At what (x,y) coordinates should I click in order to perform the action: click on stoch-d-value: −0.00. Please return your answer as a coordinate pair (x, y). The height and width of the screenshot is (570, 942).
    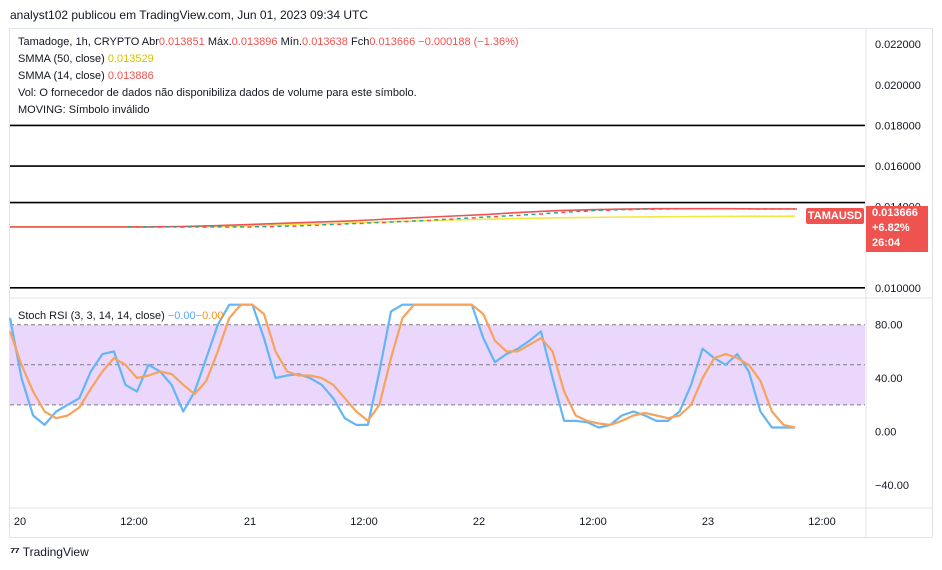
    Looking at the image, I should click on (209, 316).